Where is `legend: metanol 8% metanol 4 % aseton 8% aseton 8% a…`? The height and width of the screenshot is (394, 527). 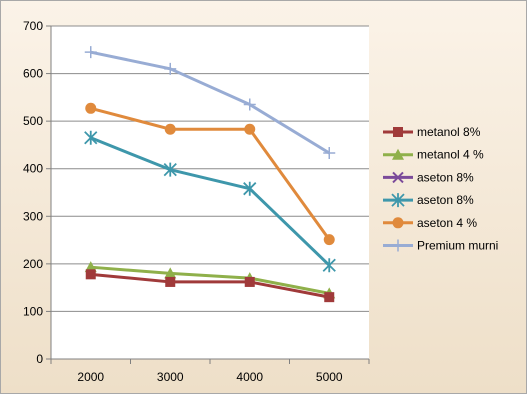 legend: metanol 8% metanol 4 % aseton 8% aseton 8% a… is located at coordinates (440, 189).